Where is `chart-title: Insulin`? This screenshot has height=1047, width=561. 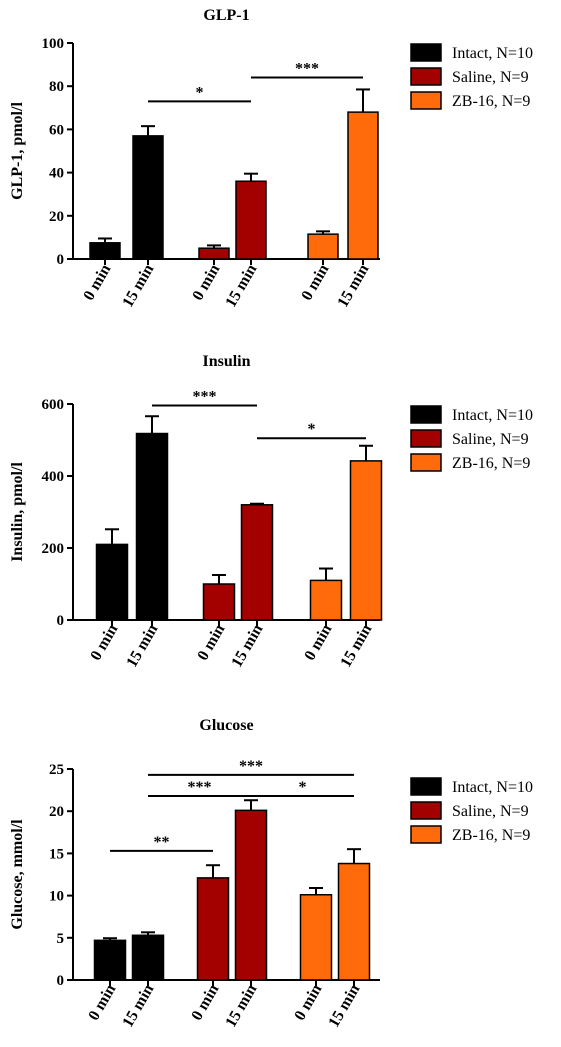 chart-title: Insulin is located at coordinates (226, 361).